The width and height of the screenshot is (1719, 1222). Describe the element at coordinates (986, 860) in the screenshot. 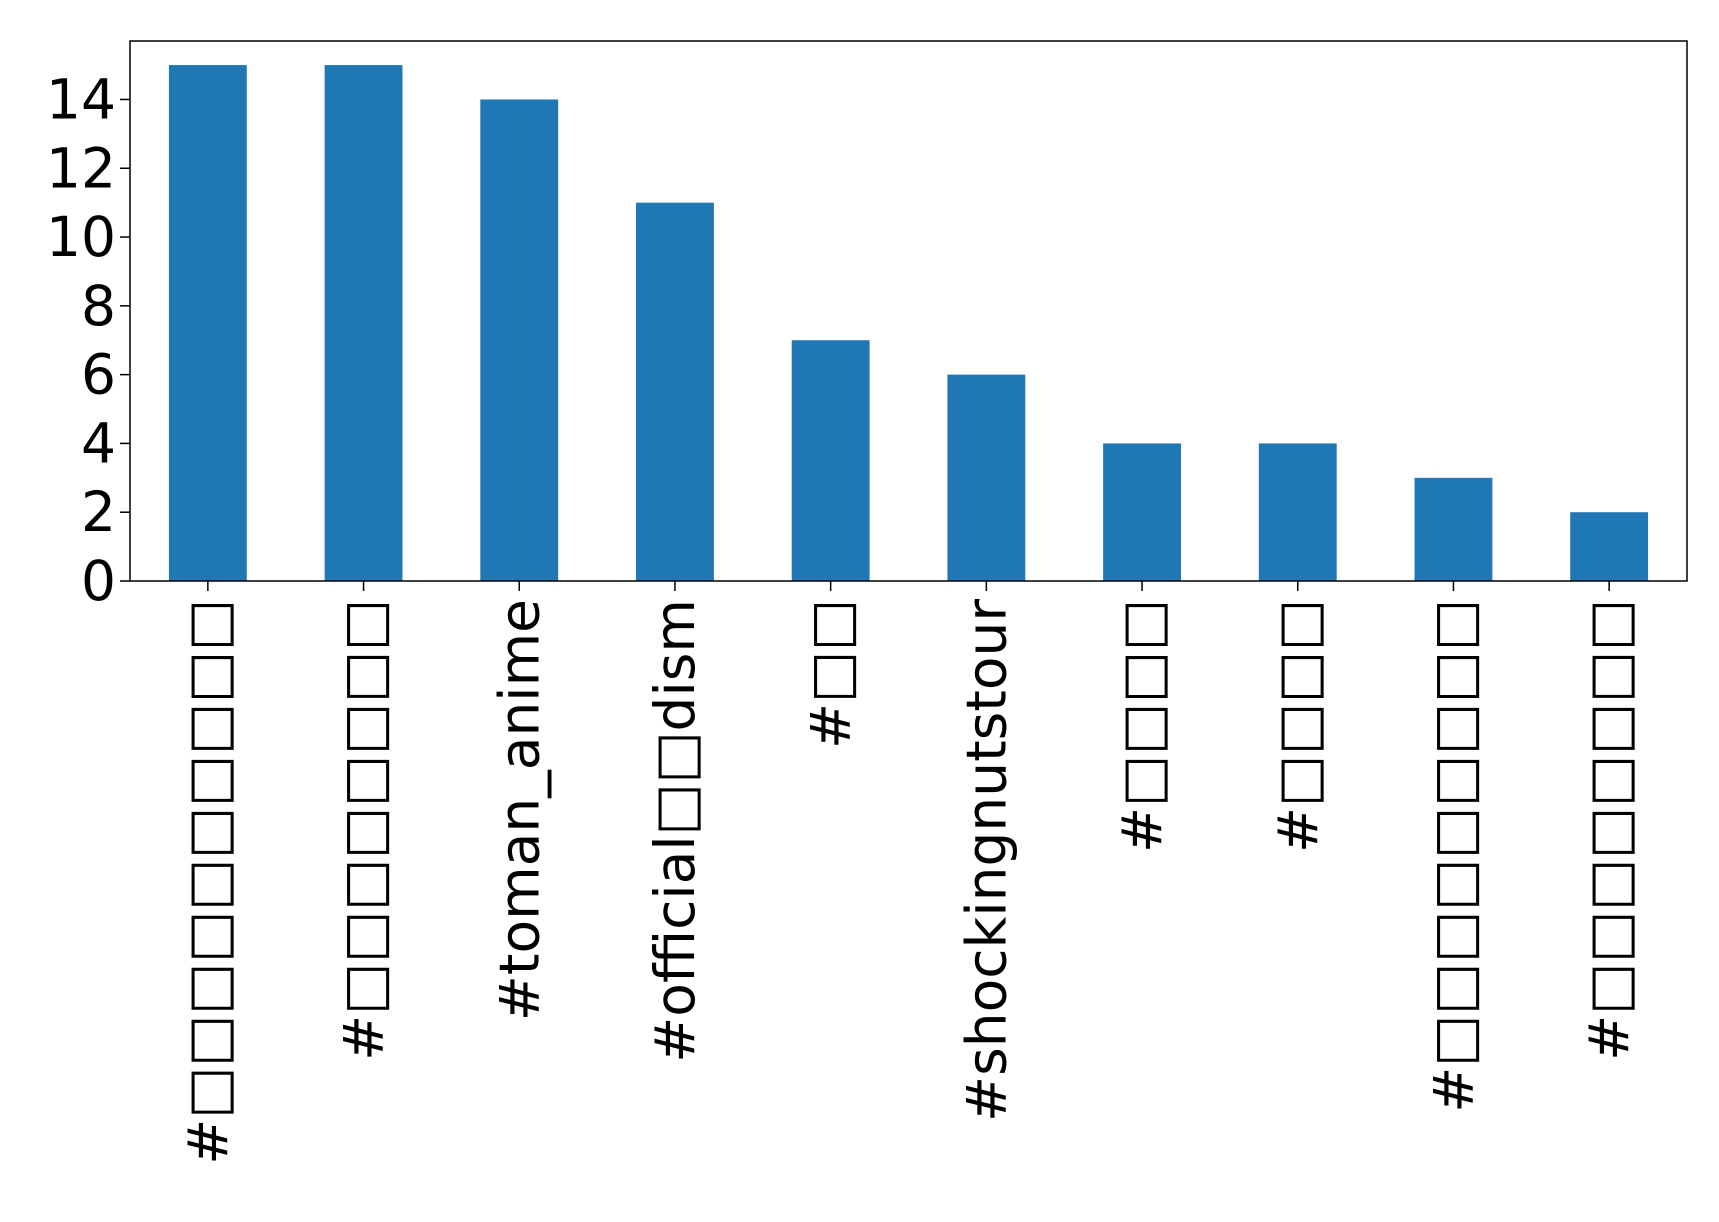

I see `x-tick-label-5: #shockingnutstour` at that location.